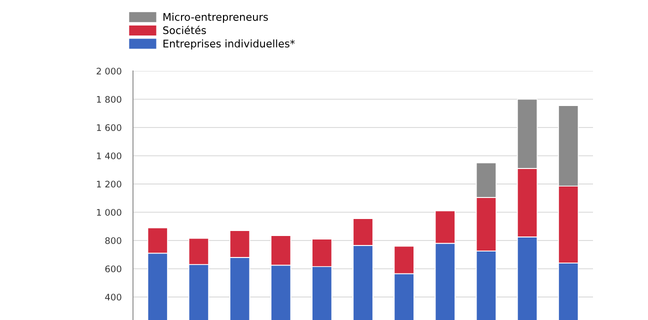 The height and width of the screenshot is (320, 648). I want to click on y-tick-label: 1 600, so click(109, 128).